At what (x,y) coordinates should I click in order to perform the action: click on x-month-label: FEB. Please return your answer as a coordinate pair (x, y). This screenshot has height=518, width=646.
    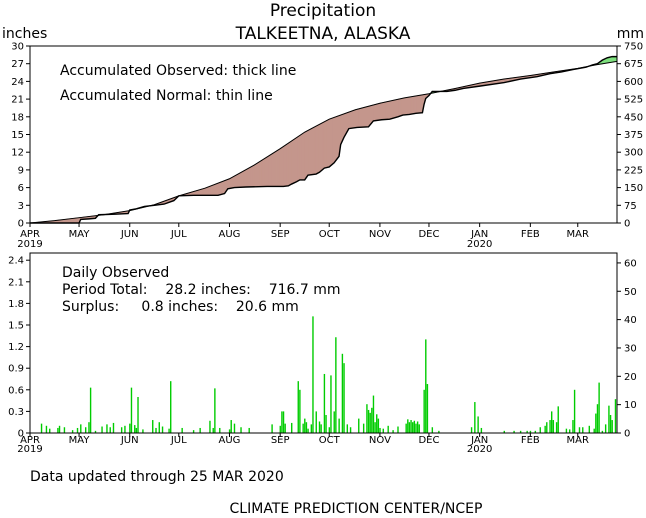
    Looking at the image, I should click on (530, 440).